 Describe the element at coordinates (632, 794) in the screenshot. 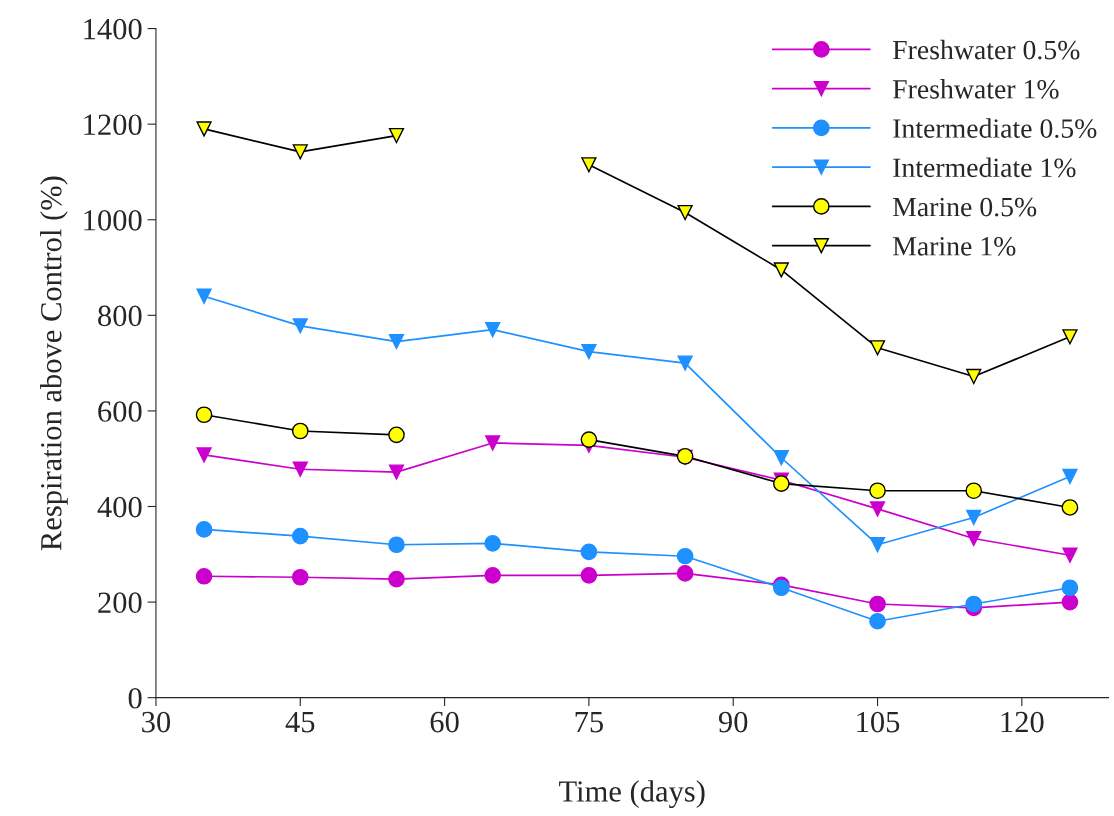

I see `x-axis-title: Time (days)` at that location.